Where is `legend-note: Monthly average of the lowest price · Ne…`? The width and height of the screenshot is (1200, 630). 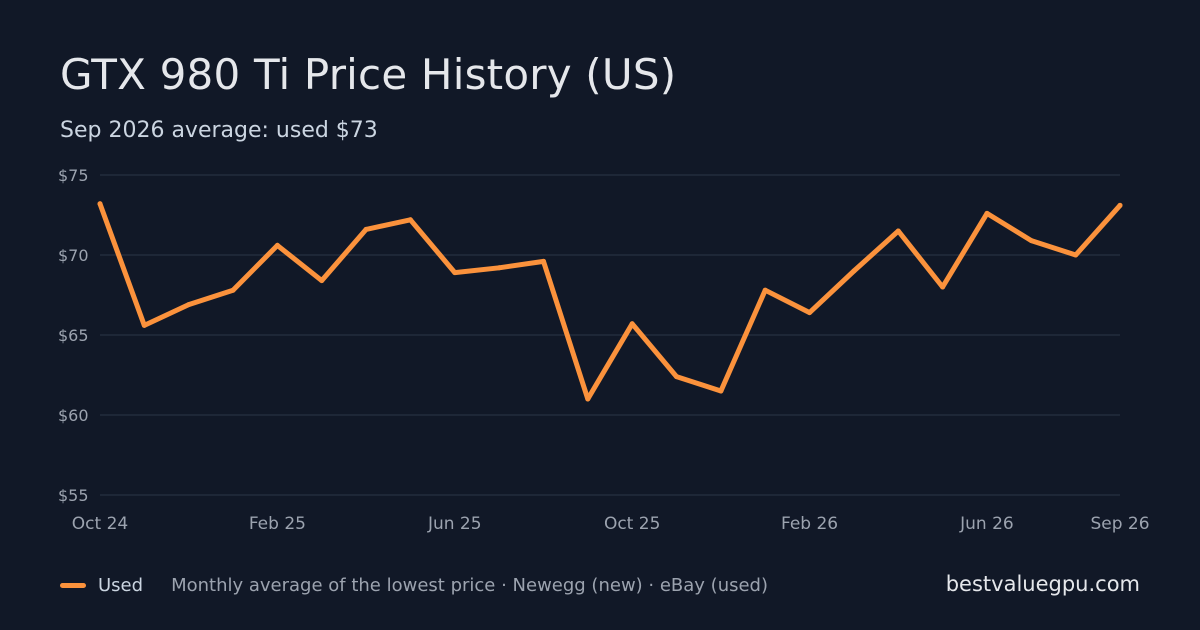
legend-note: Monthly average of the lowest price · Ne… is located at coordinates (470, 585).